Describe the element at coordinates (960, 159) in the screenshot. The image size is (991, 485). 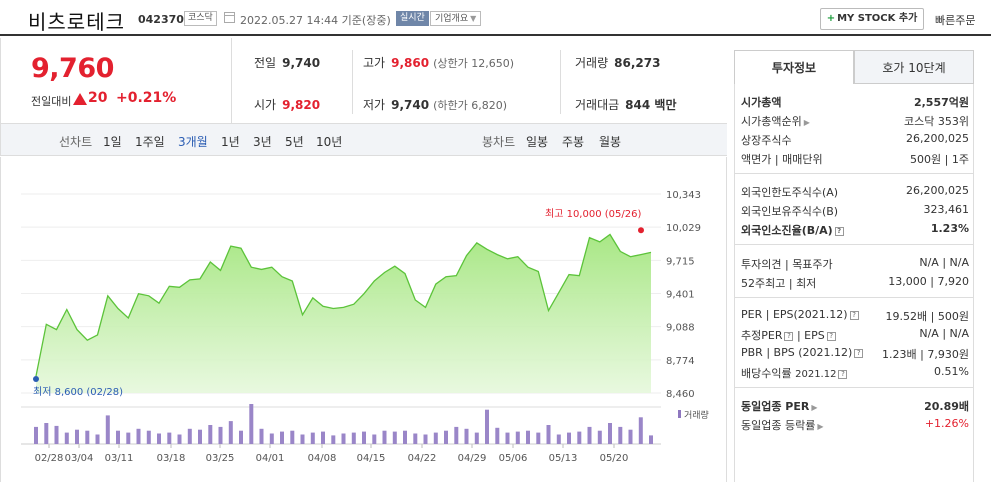
I see `value-text: 1주` at that location.